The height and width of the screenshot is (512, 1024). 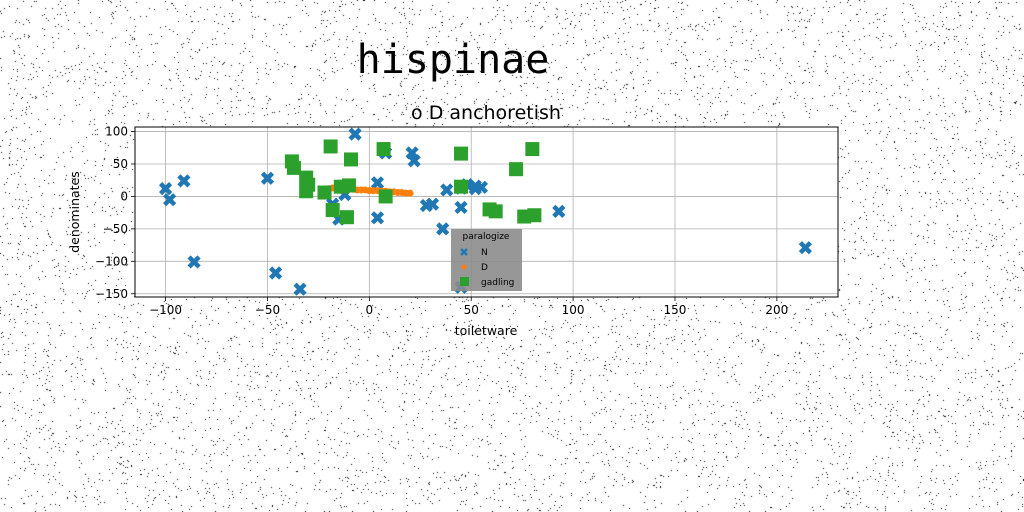 I want to click on x-tick-label: 50, so click(x=471, y=310).